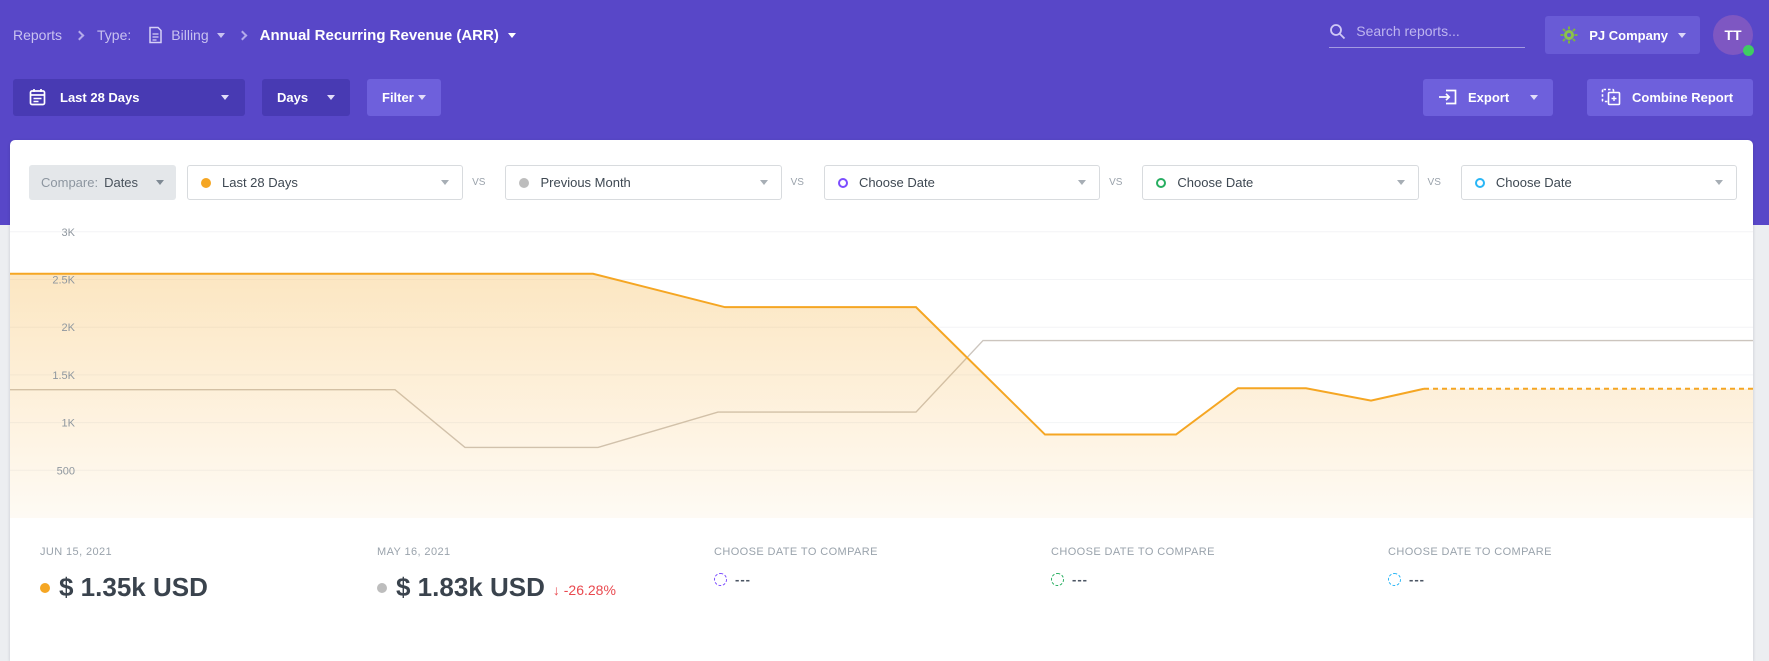 This screenshot has height=661, width=1769. Describe the element at coordinates (37, 97) in the screenshot. I see `calendar-icon` at that location.